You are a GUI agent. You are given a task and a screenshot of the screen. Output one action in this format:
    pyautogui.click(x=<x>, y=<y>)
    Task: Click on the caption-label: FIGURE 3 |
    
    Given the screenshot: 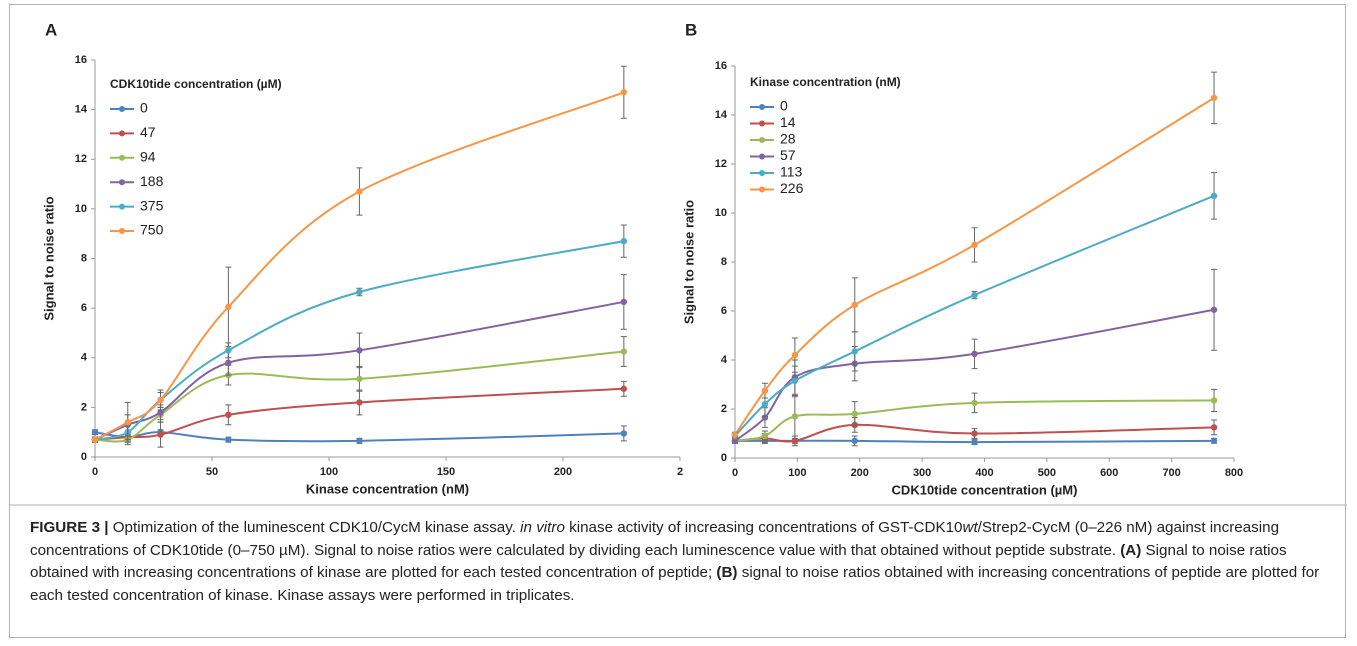 What is the action you would take?
    pyautogui.click(x=69, y=527)
    